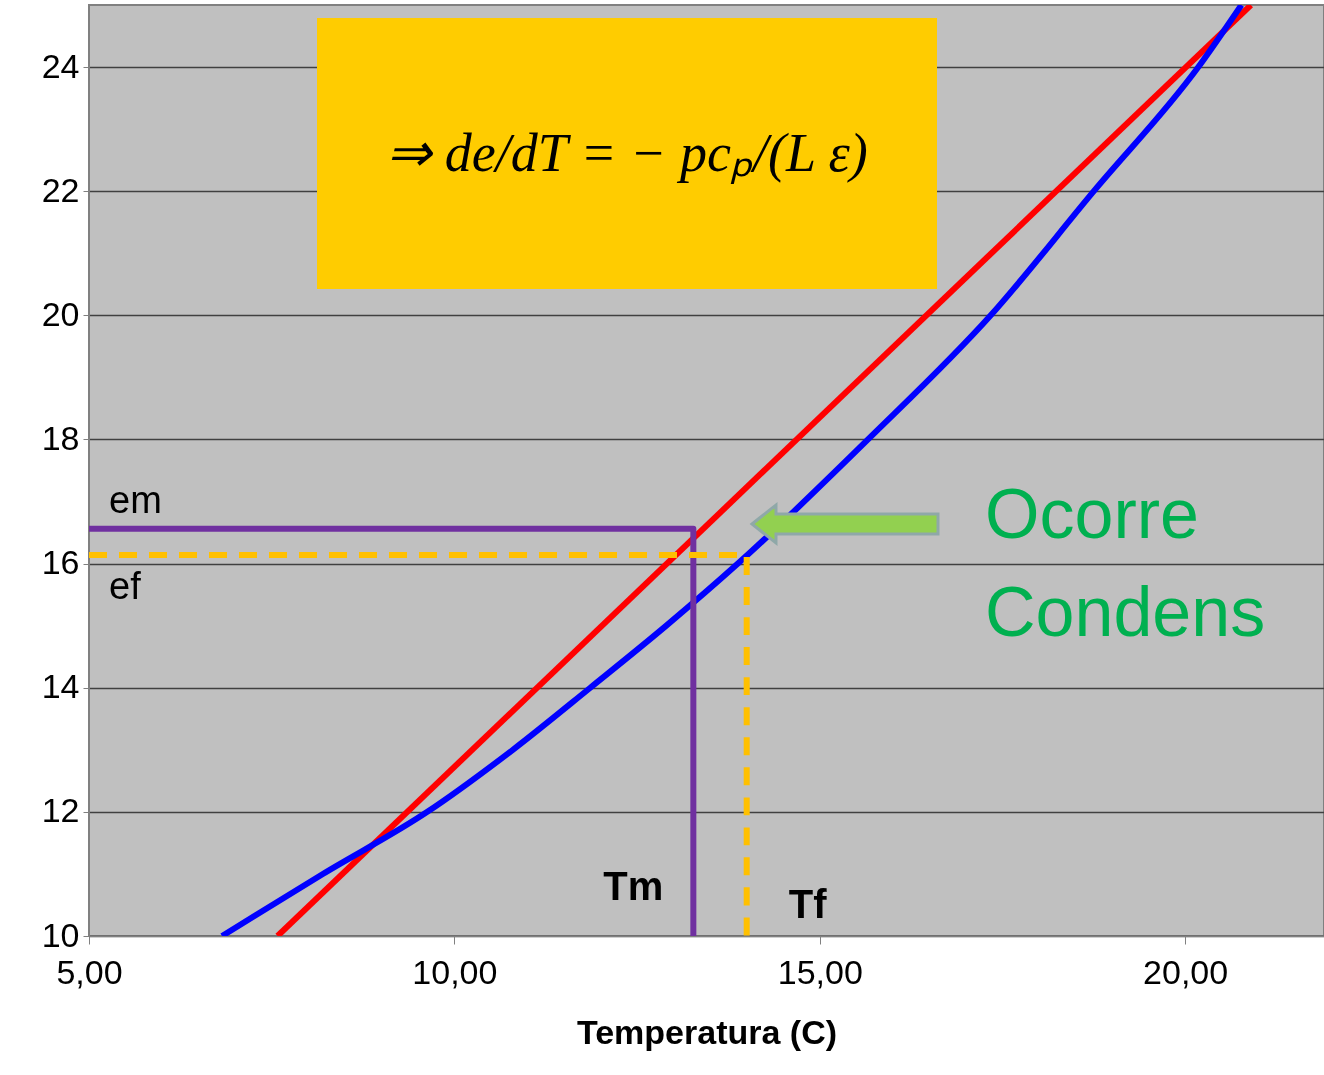  Describe the element at coordinates (707, 1031) in the screenshot. I see `x-axis-title: Temperatura (C)` at that location.